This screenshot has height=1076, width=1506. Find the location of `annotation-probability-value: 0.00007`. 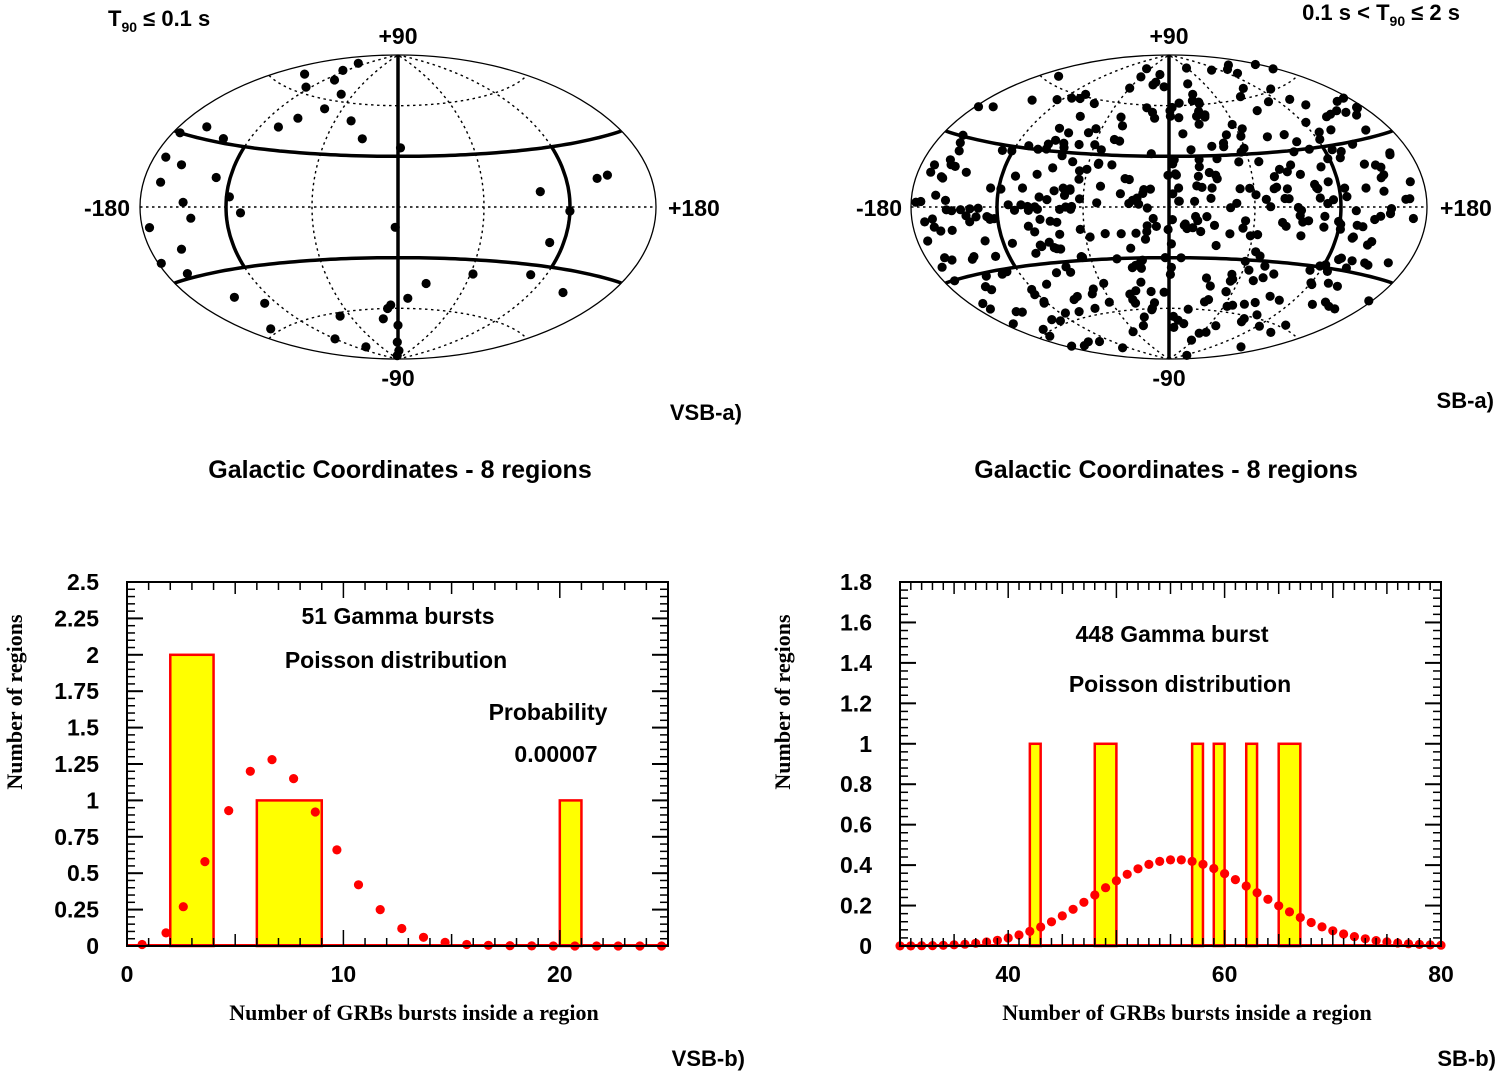

annotation-probability-value: 0.00007 is located at coordinates (555, 754).